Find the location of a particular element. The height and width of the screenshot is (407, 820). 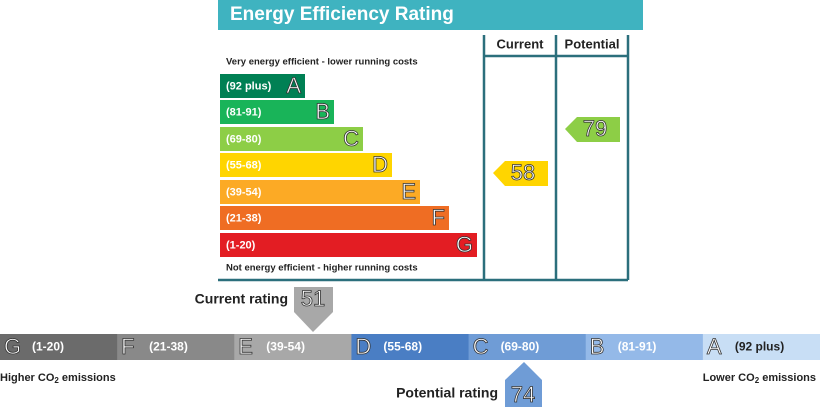

current-value: 58 is located at coordinates (523, 172).